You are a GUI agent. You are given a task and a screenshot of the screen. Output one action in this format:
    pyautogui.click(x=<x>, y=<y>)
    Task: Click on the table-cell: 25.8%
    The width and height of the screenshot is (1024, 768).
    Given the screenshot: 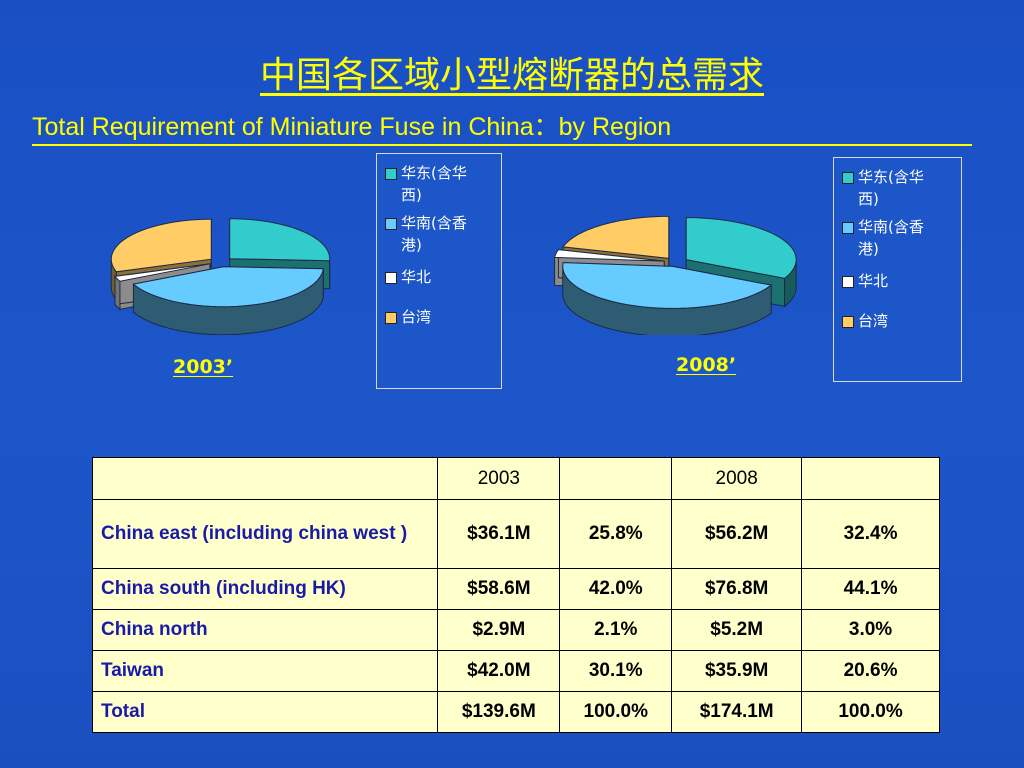 What is the action you would take?
    pyautogui.click(x=616, y=534)
    